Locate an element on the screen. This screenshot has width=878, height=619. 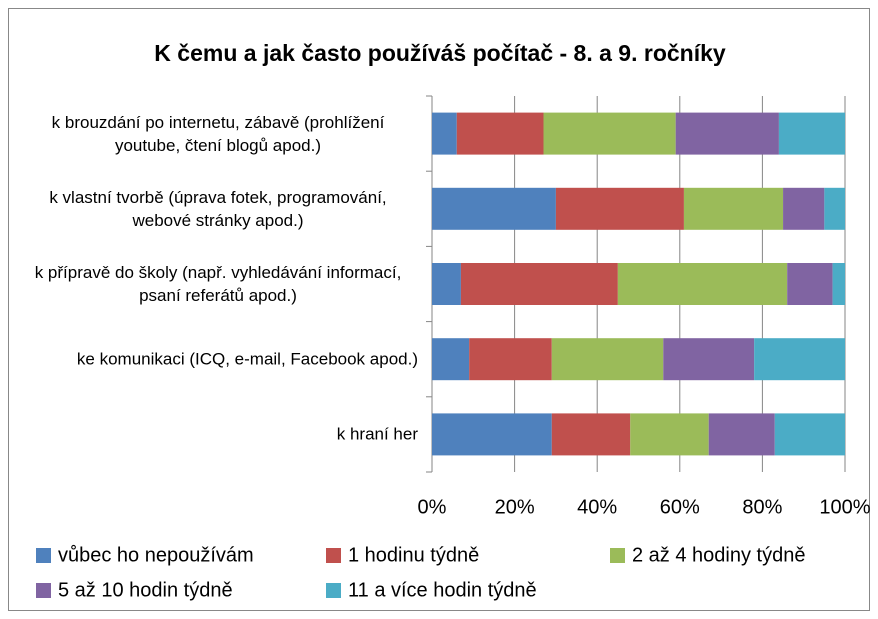
y-tick-label-text: k hraní her is located at coordinates (377, 434).